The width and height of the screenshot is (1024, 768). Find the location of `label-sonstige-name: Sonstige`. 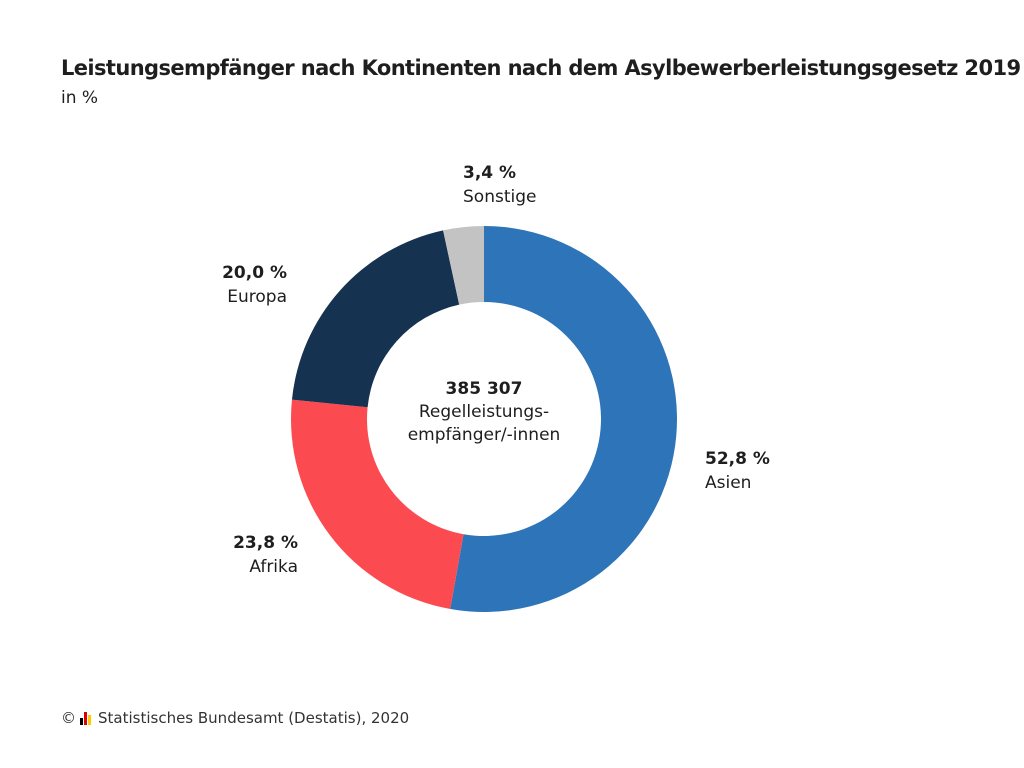

label-sonstige-name: Sonstige is located at coordinates (500, 197).